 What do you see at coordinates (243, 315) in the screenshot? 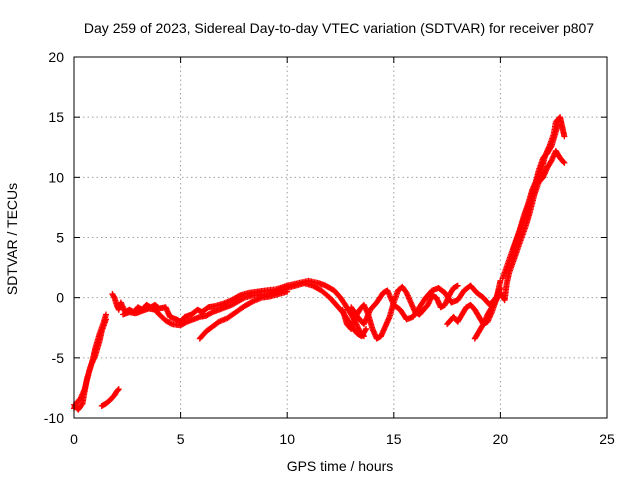
I see `series-track-f` at bounding box center [243, 315].